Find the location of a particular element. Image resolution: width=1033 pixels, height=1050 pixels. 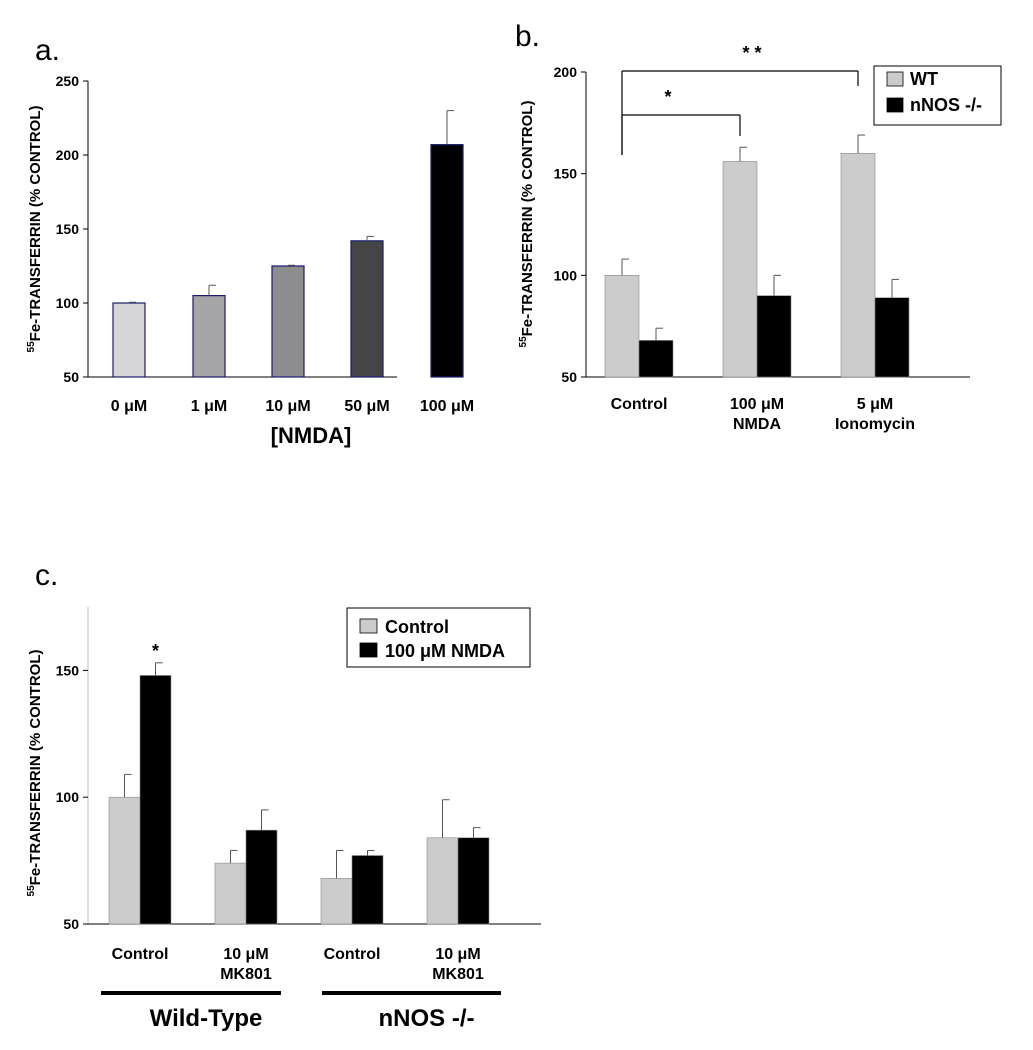

panel-c-group-label: Wild-Type is located at coordinates (206, 1018).